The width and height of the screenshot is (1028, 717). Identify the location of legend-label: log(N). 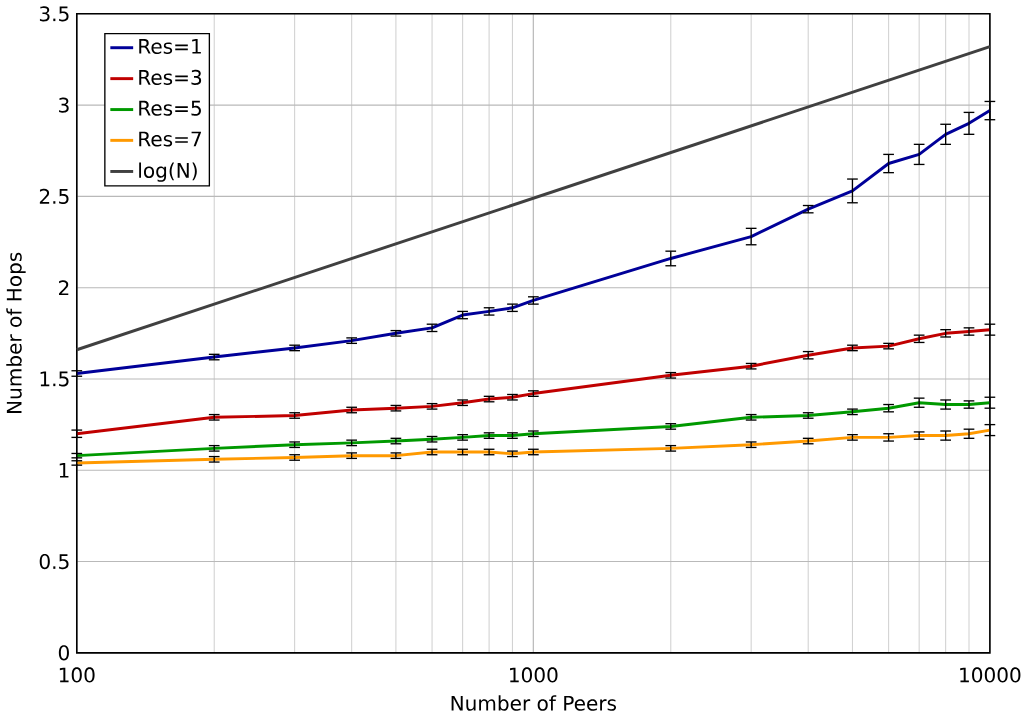
(168, 172).